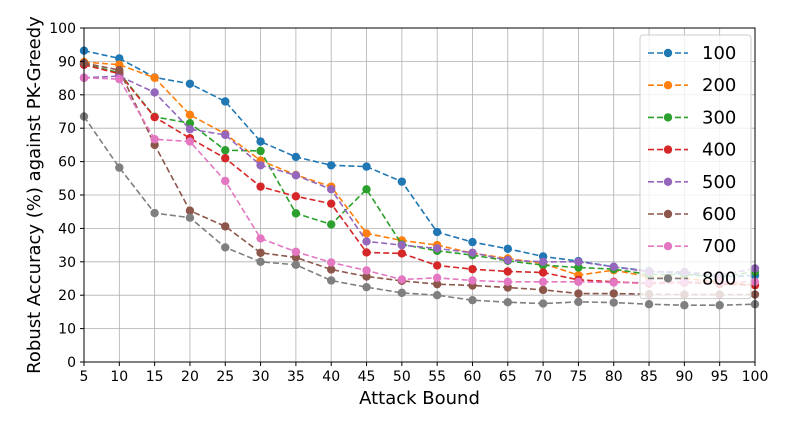 This screenshot has height=431, width=793. What do you see at coordinates (190, 377) in the screenshot?
I see `x-tick-label: 20` at bounding box center [190, 377].